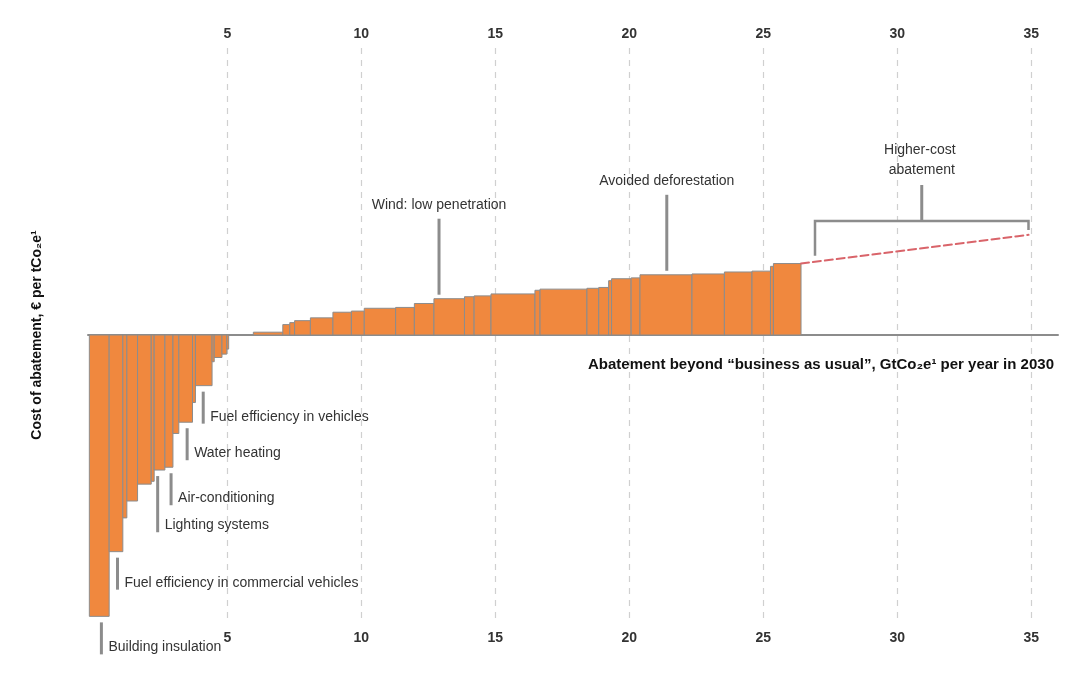 This screenshot has height=700, width=1074. What do you see at coordinates (629, 637) in the screenshot?
I see `x2-tick-label: 20` at bounding box center [629, 637].